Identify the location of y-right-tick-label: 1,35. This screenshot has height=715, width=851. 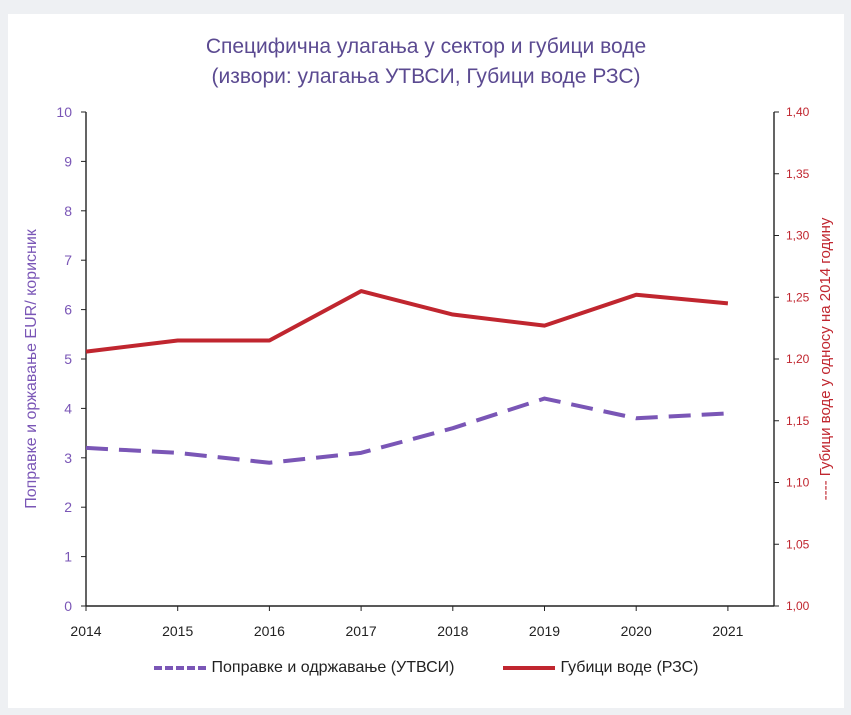
(798, 174).